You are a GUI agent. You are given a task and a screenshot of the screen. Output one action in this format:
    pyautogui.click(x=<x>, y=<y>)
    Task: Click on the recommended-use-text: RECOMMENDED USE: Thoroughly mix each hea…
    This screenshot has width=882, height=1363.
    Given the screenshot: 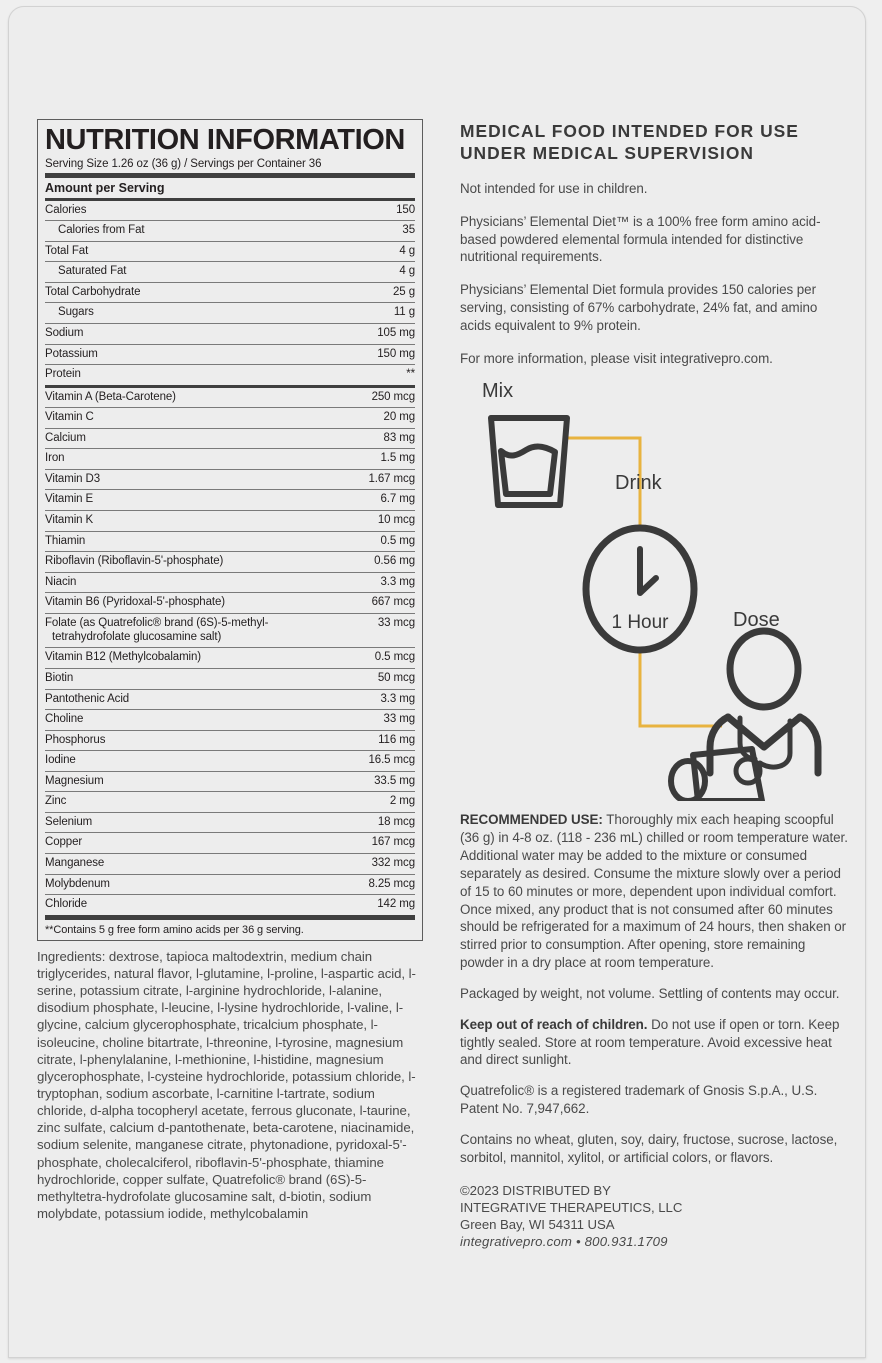 What is the action you would take?
    pyautogui.click(x=655, y=891)
    